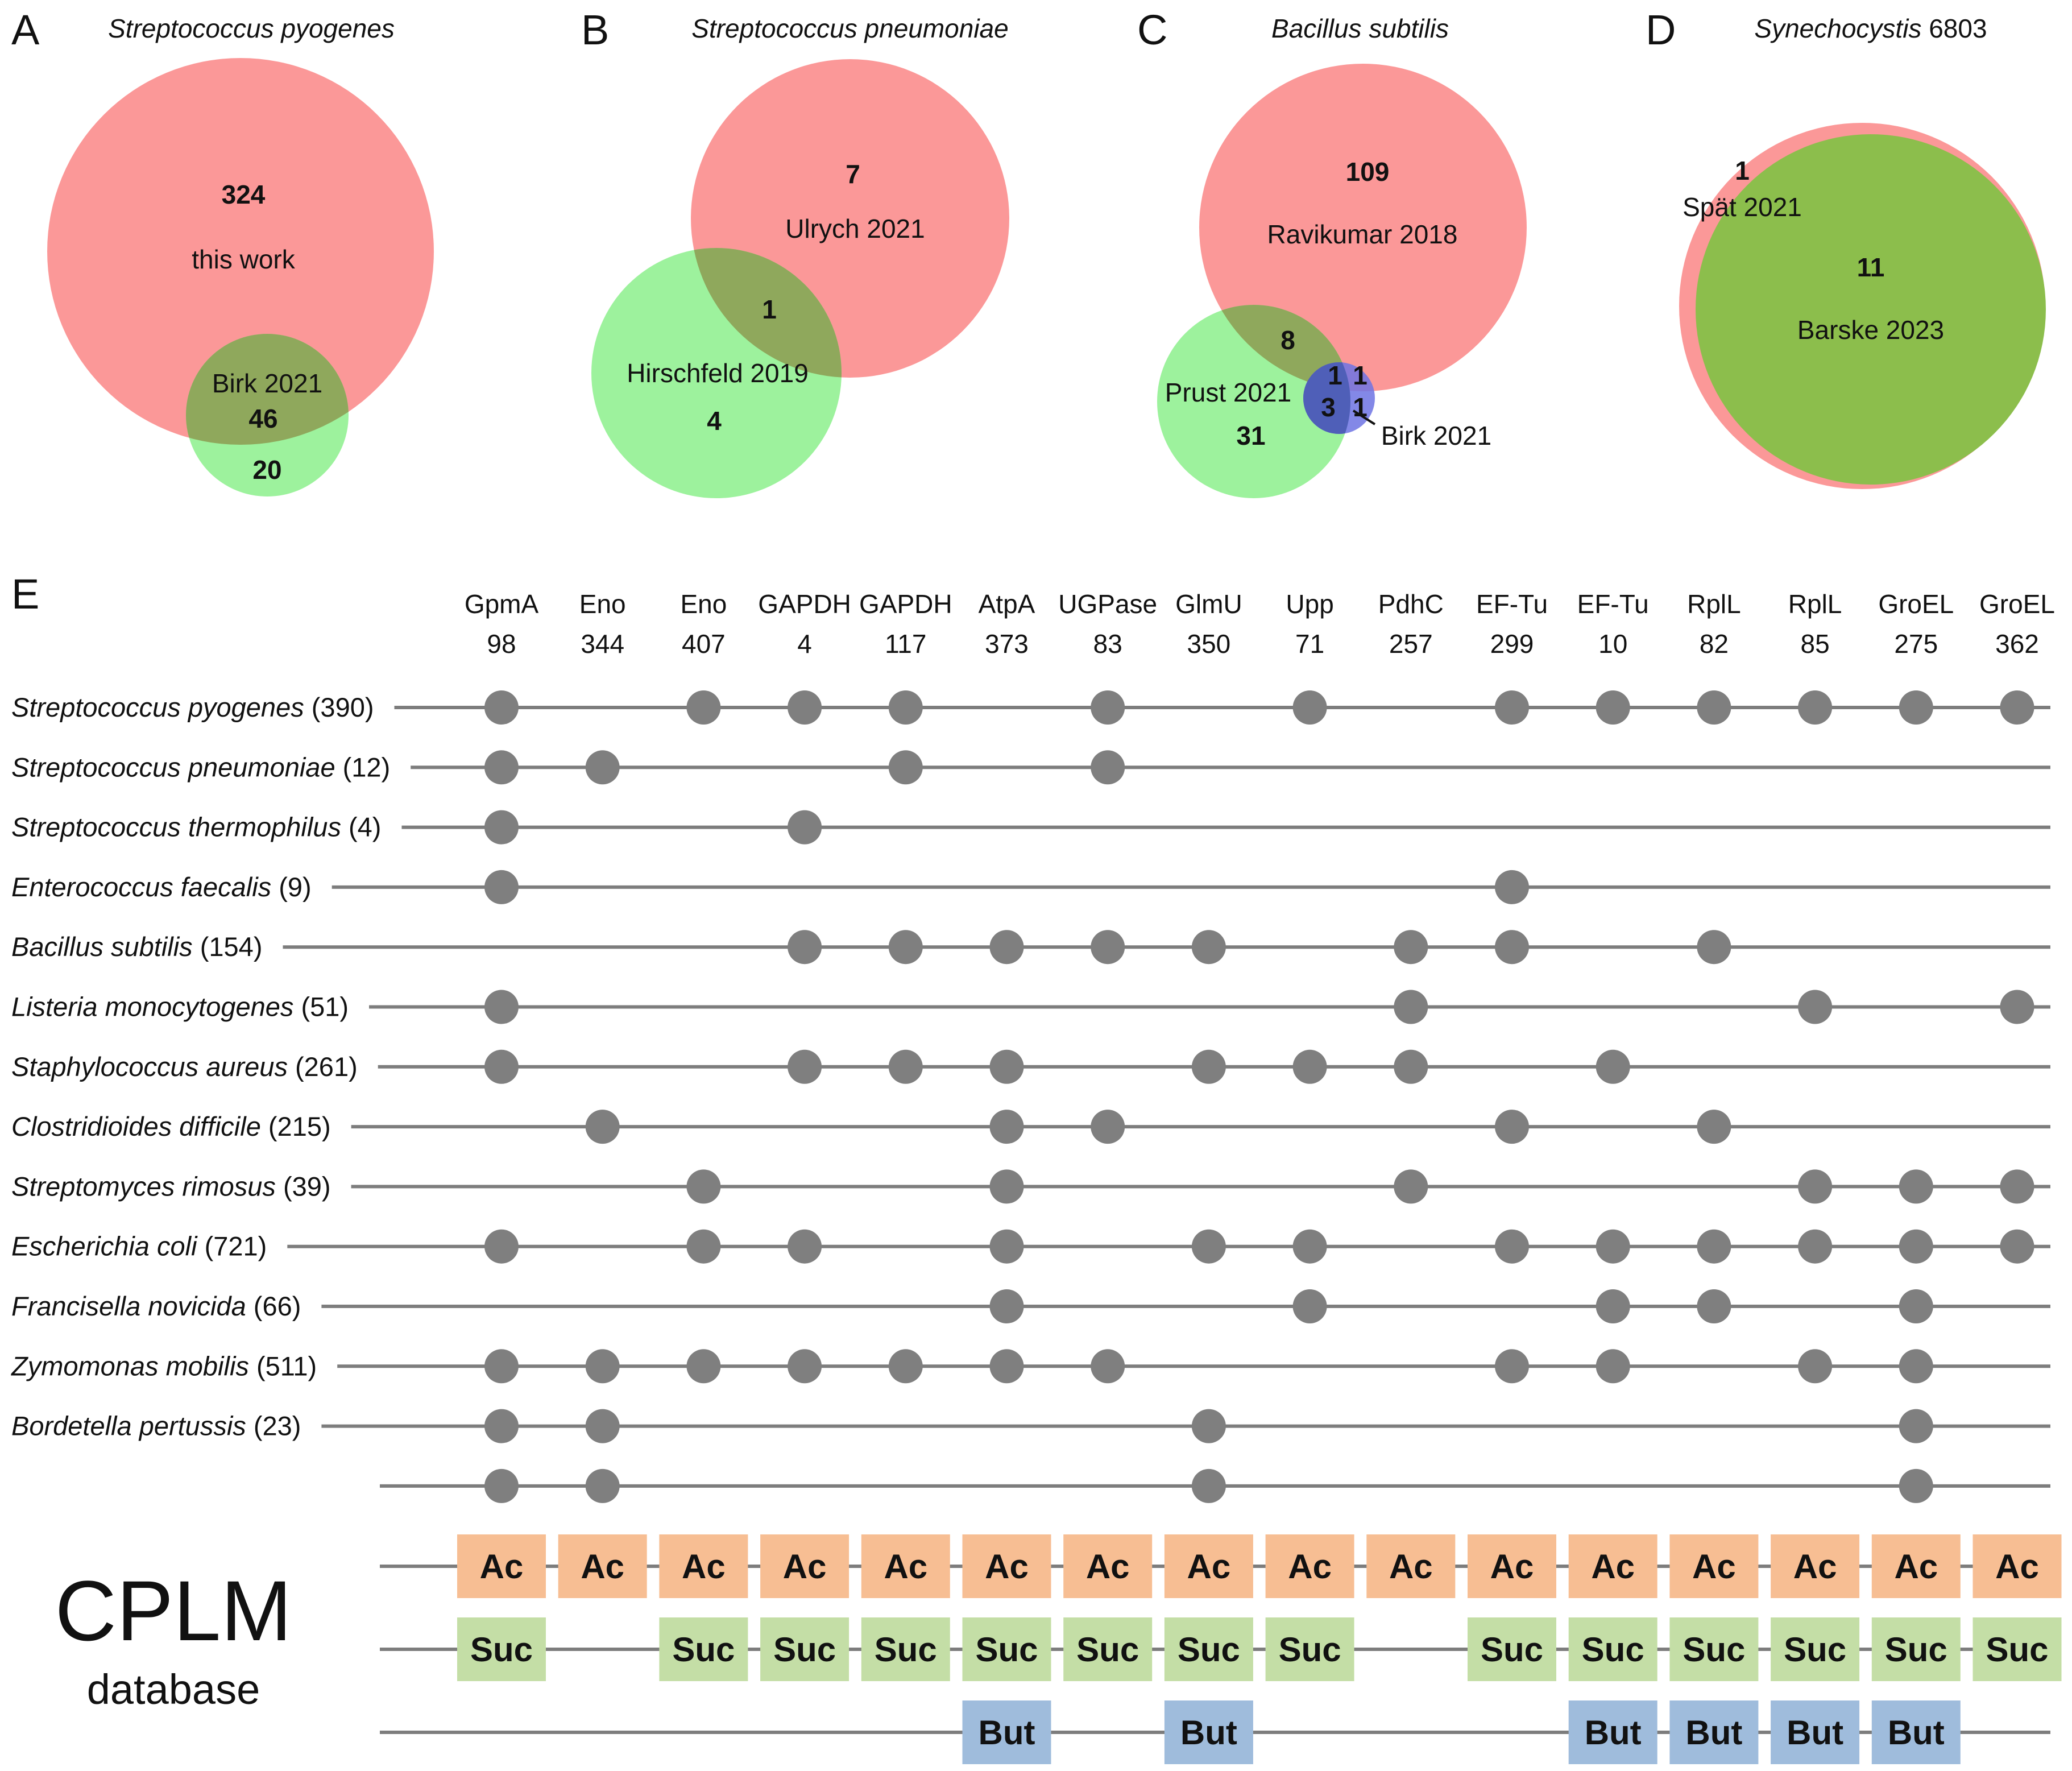  I want to click on organism-label: Streptococcus thermophilus (4), so click(196, 827).